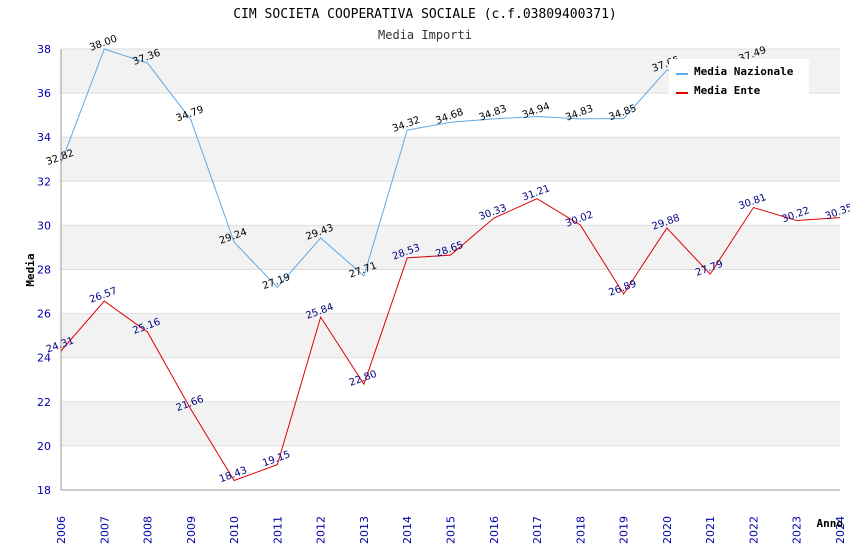 The image size is (850, 550). Describe the element at coordinates (727, 90) in the screenshot. I see `legend-entry: Media Ente` at that location.